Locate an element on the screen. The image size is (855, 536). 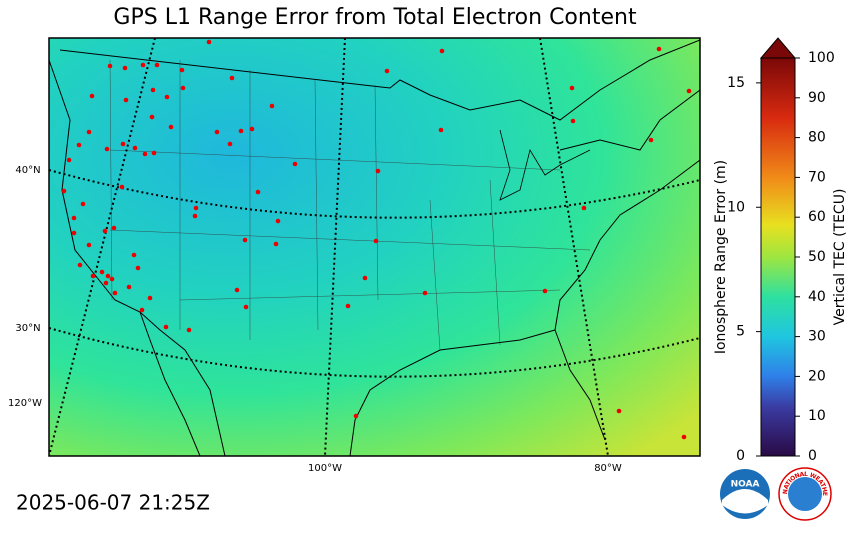
noaa-wave is located at coordinates (745, 501).